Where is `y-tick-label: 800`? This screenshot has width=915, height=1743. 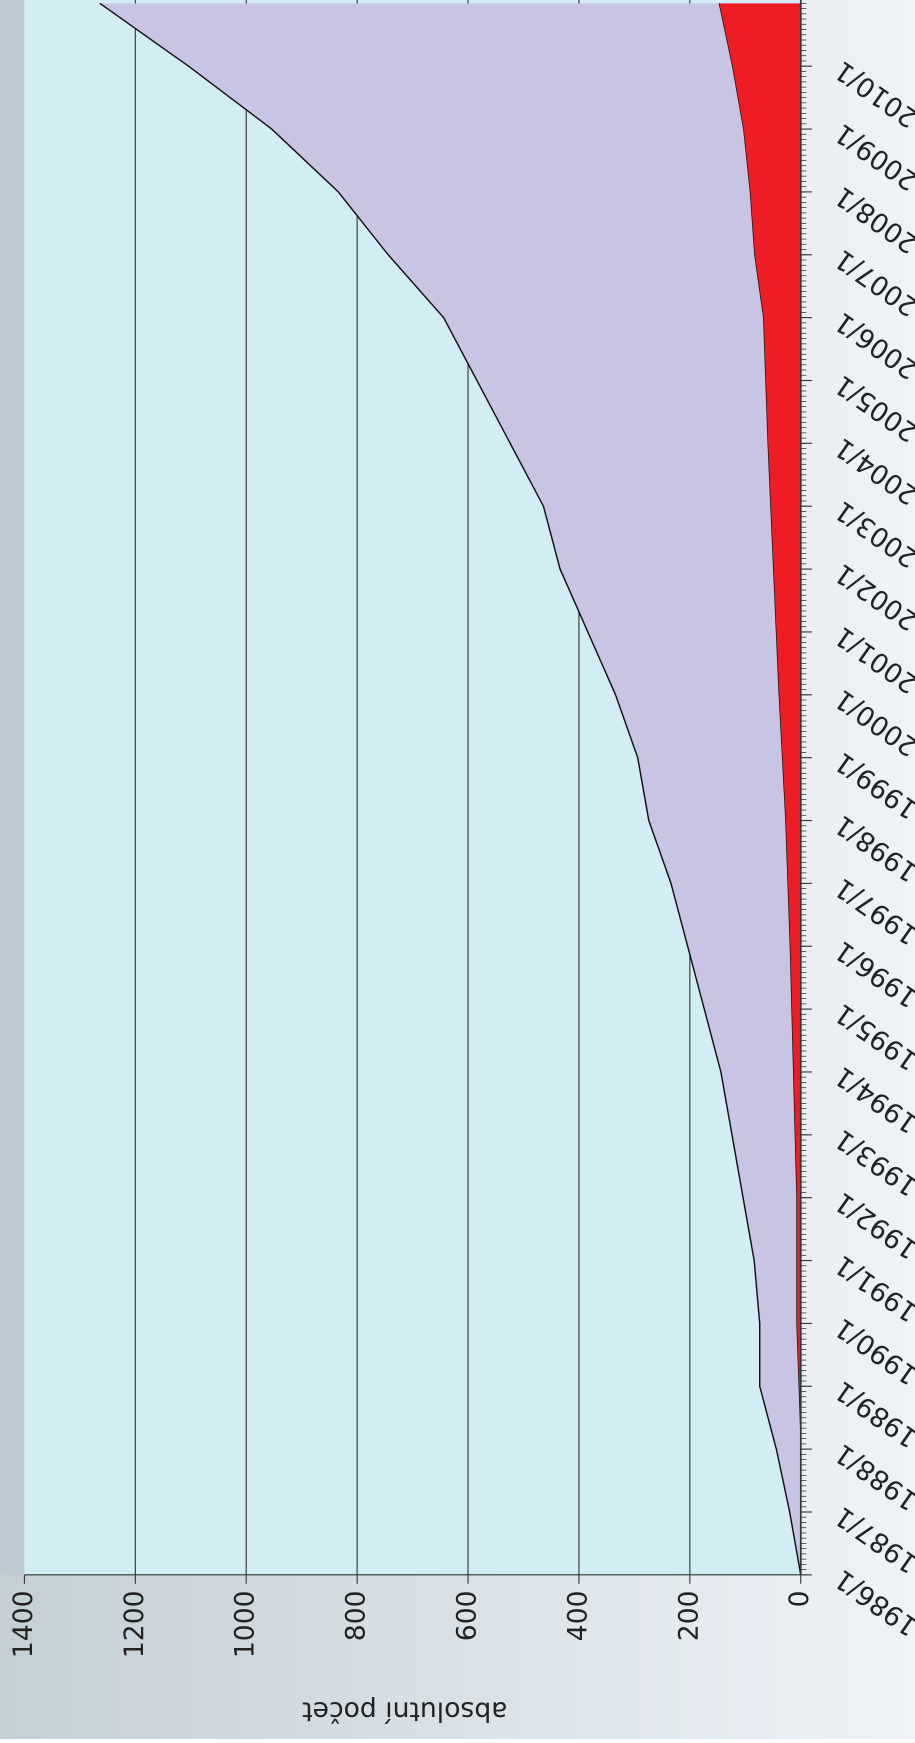
y-tick-label: 800 is located at coordinates (356, 1615).